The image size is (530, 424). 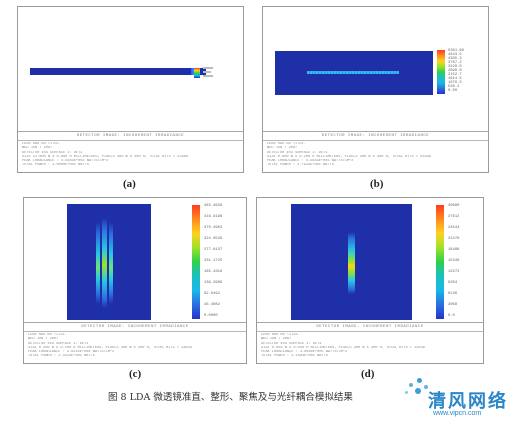 What do you see at coordinates (129, 184) in the screenshot?
I see `panel-label-a: (a)` at bounding box center [129, 184].